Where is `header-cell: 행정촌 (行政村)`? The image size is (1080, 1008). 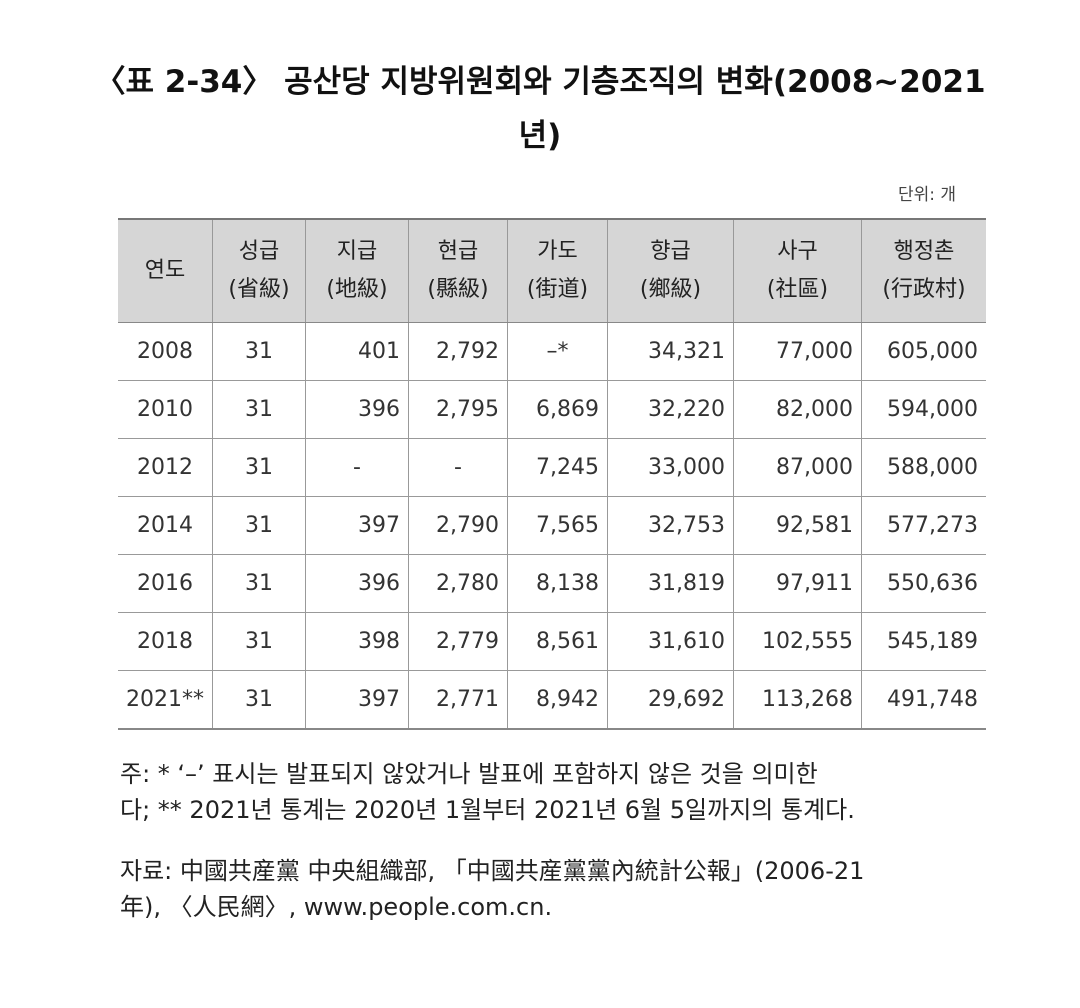
header-cell: 행정촌 (行政村) is located at coordinates (923, 270).